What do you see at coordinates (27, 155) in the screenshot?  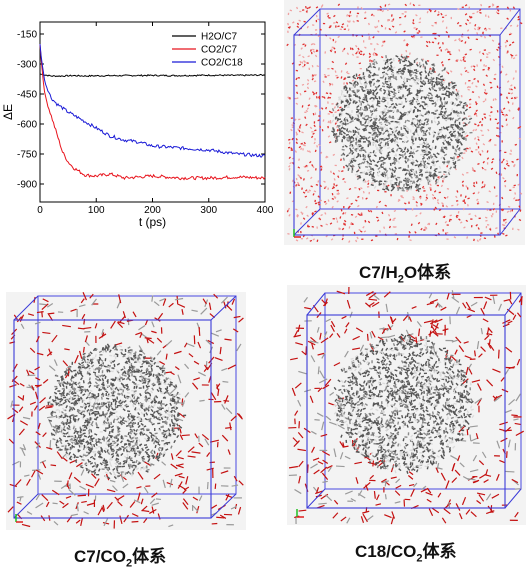 I see `y-tick-label: -750` at bounding box center [27, 155].